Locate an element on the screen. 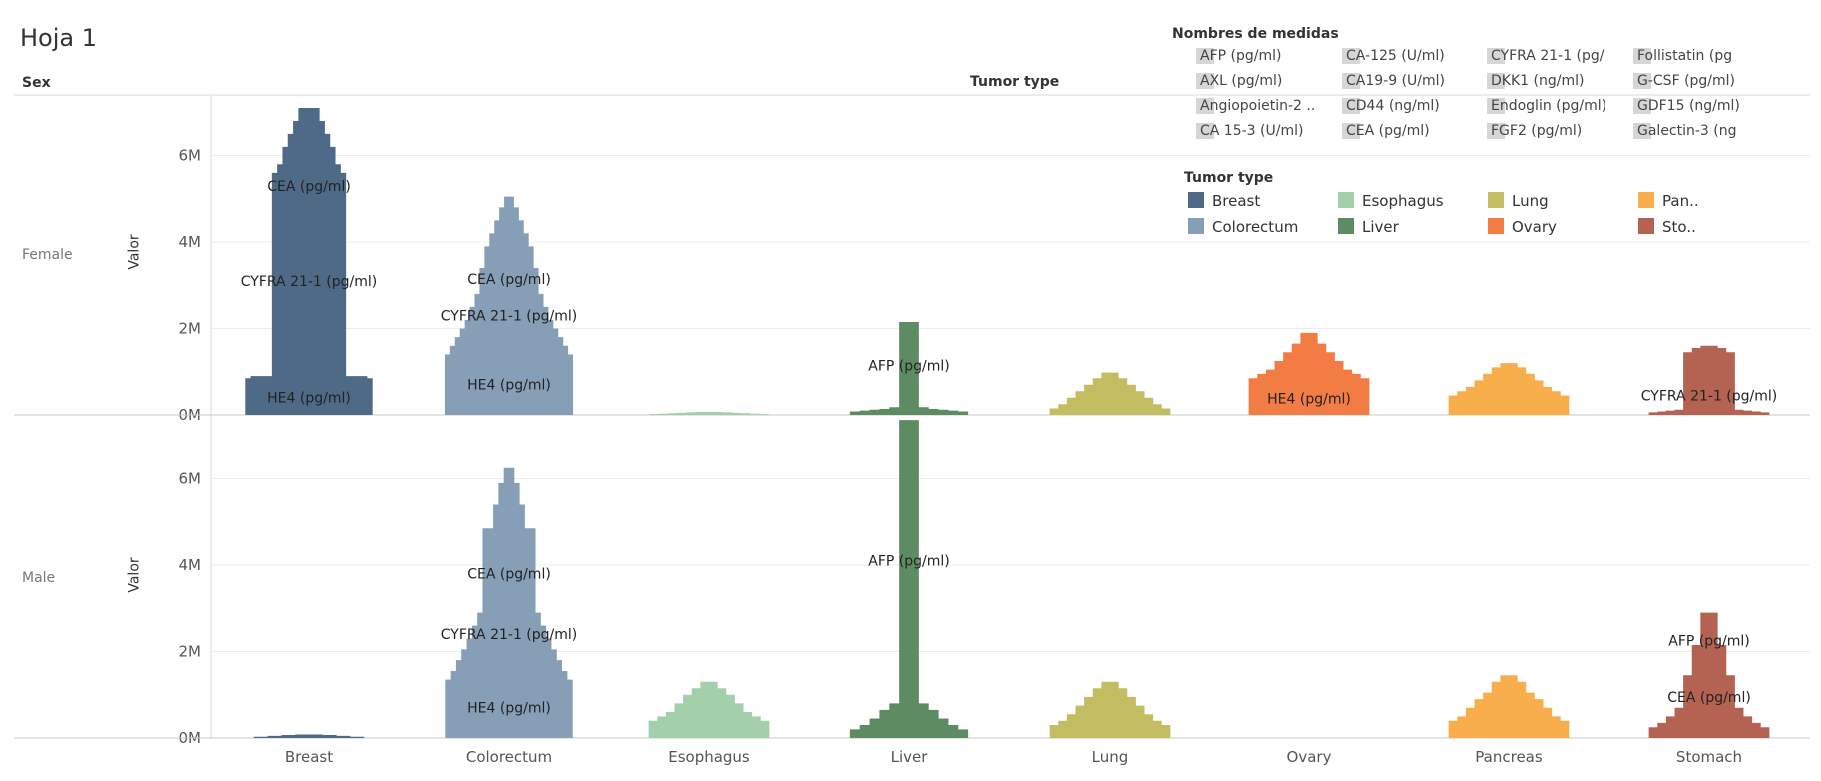 This screenshot has width=1821, height=781. measure-legend-item: CA-125 (U/ml) is located at coordinates (1401, 56).